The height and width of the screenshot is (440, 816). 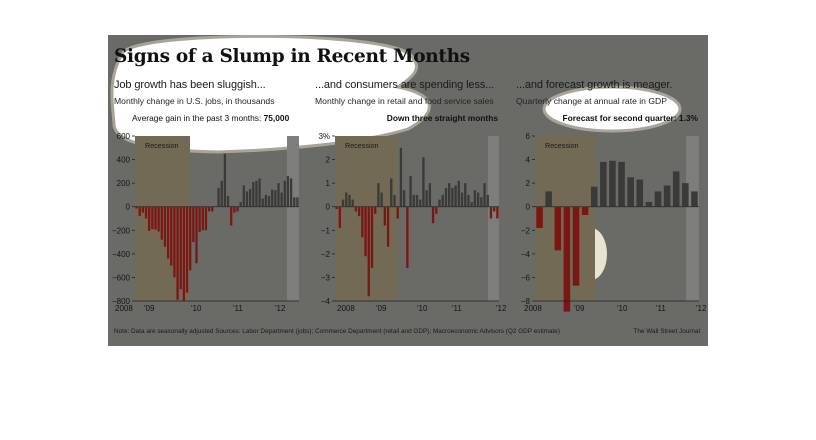 I want to click on y-tick-label: −4, so click(x=326, y=301).